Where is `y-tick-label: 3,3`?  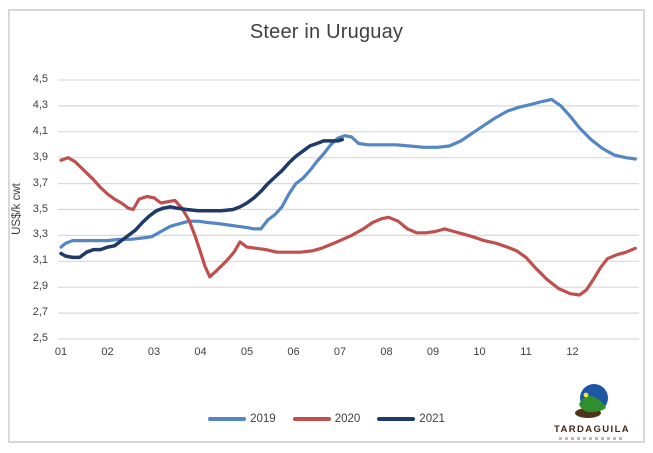
y-tick-label: 3,3 is located at coordinates (40, 234).